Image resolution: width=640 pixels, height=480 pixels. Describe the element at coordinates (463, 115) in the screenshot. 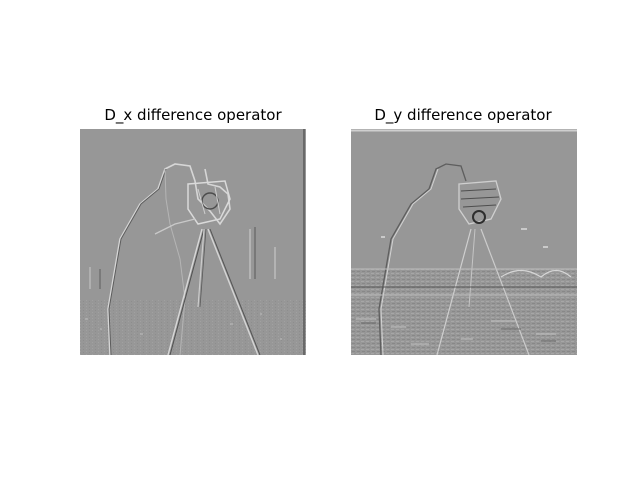

I see `panel-title-dy: D_y difference operator` at that location.